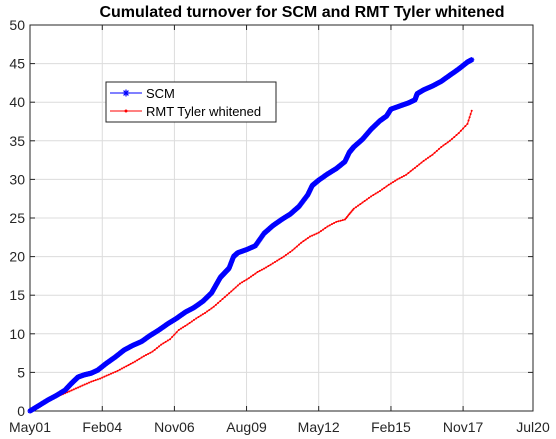 This screenshot has width=556, height=439. Describe the element at coordinates (17, 218) in the screenshot. I see `y-tick-label: 25` at that location.